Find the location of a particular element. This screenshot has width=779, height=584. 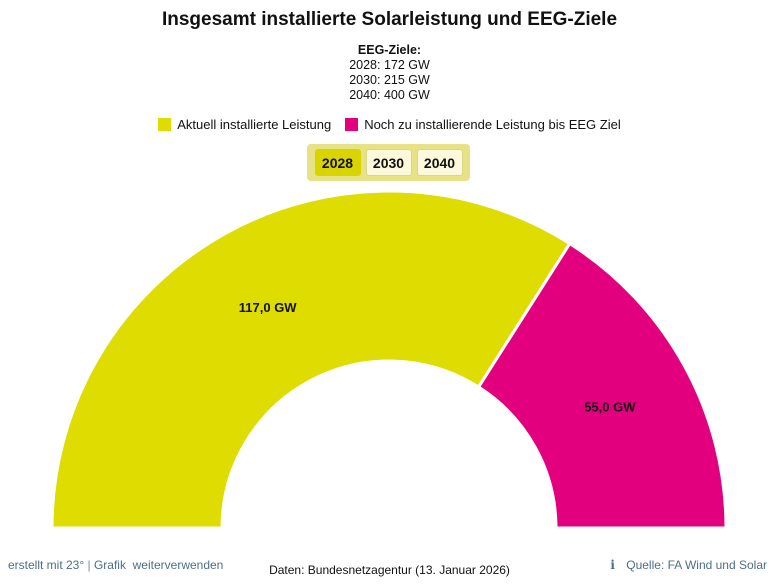

year-tabs: 2028 2030 2040 is located at coordinates (388, 162).